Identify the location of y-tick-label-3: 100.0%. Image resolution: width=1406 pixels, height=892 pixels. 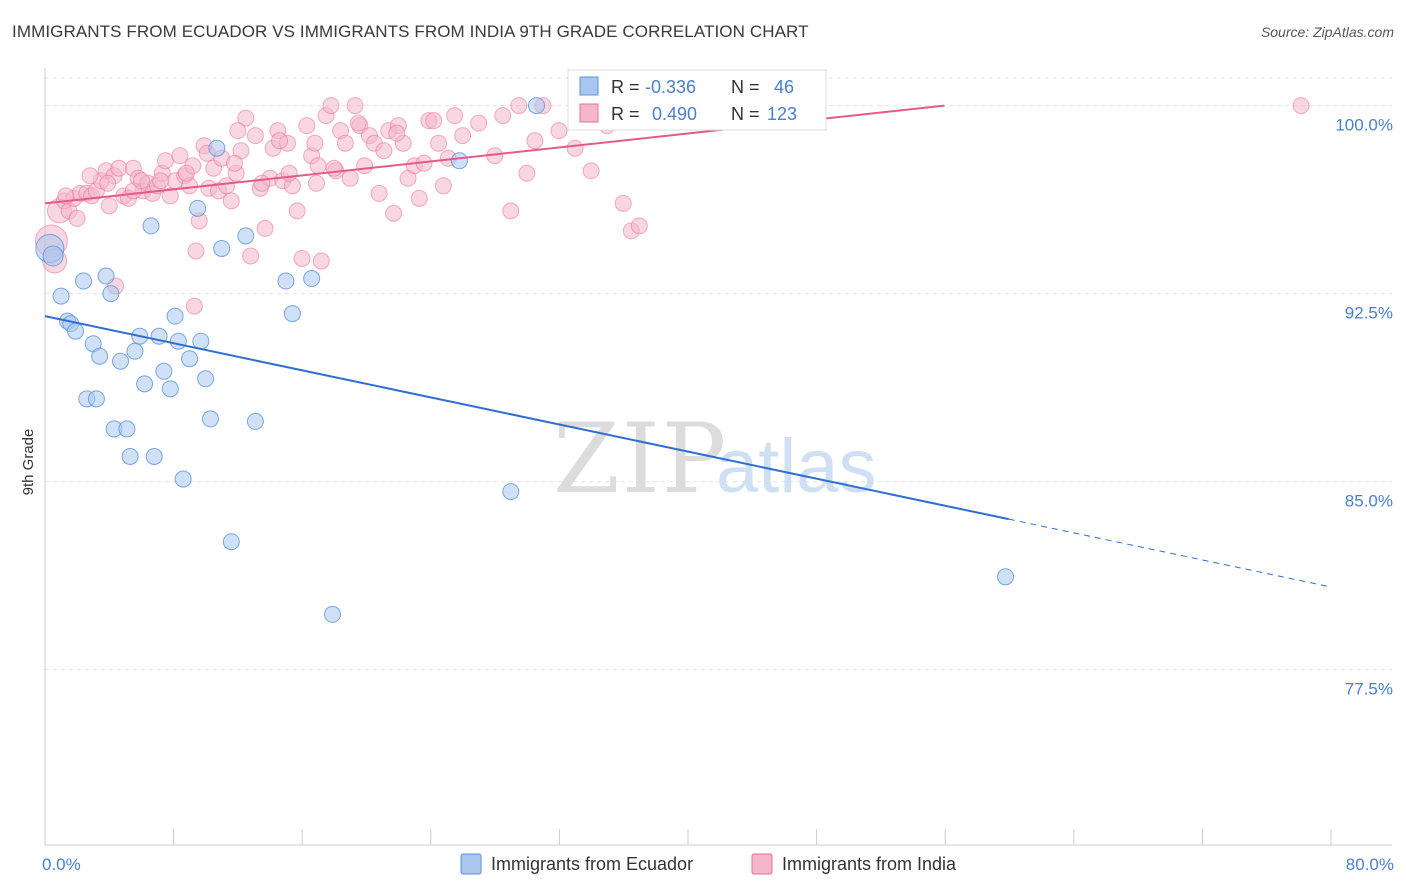
(1364, 125).